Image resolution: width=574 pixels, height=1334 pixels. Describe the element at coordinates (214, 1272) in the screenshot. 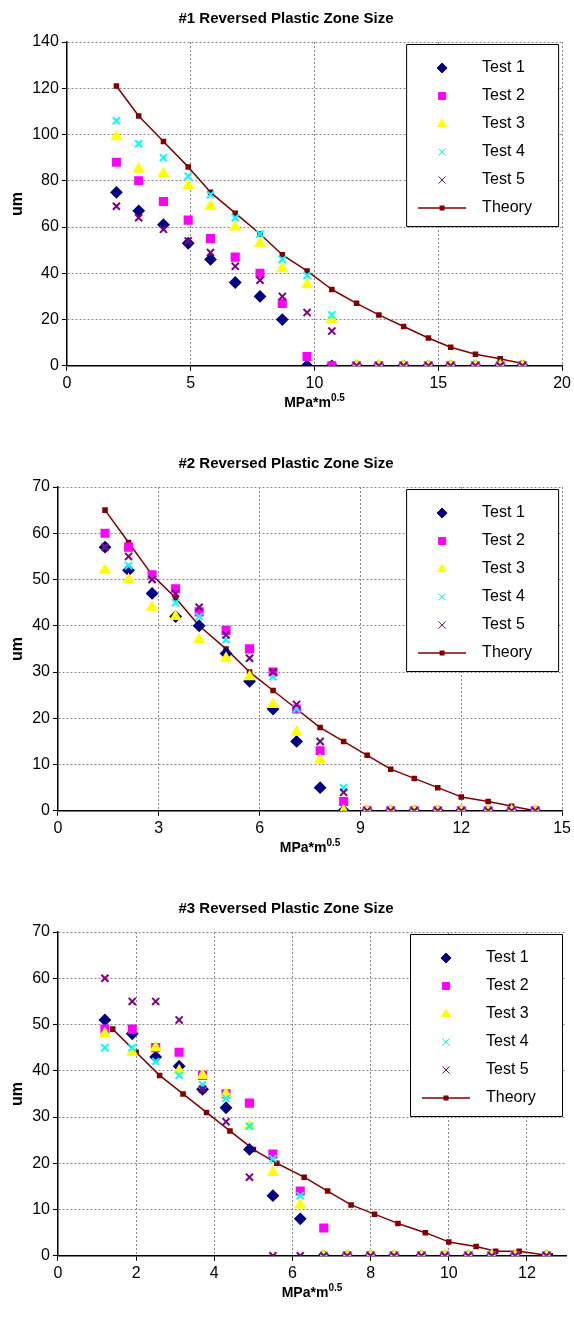

I see `x-tick-label: 4` at that location.